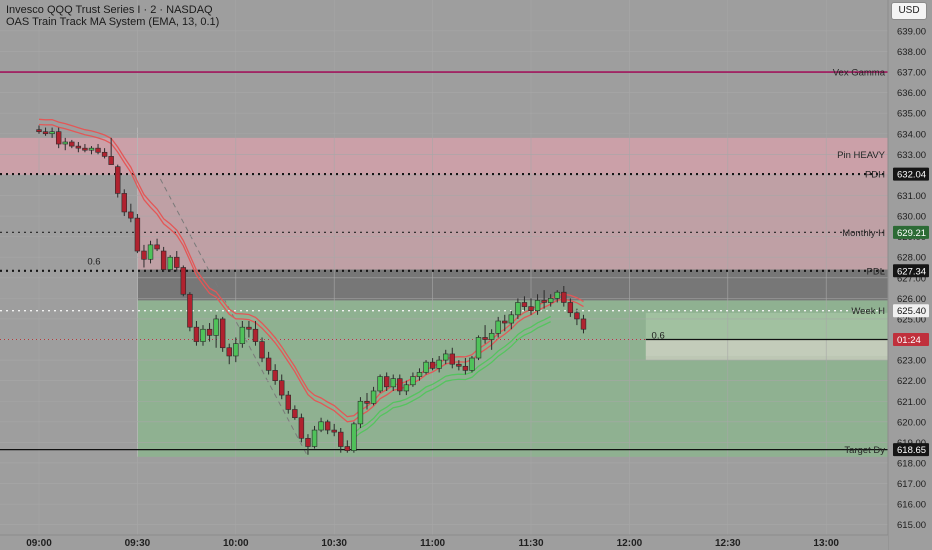 The width and height of the screenshot is (932, 550). What do you see at coordinates (432, 543) in the screenshot?
I see `time-tick-label: 11:00` at bounding box center [432, 543].